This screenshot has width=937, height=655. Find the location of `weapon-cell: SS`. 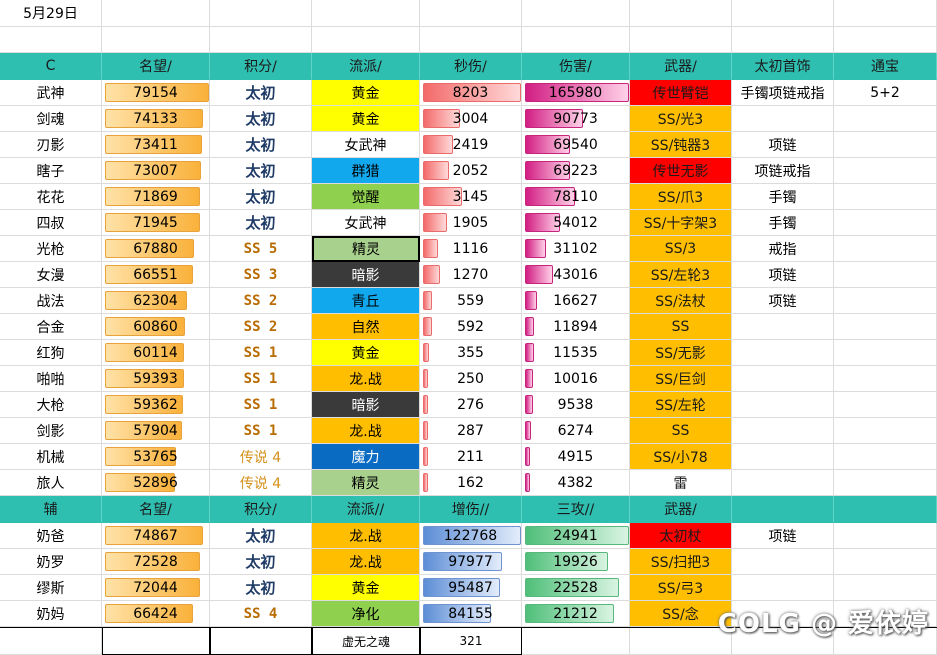

weapon-cell: SS is located at coordinates (681, 327).